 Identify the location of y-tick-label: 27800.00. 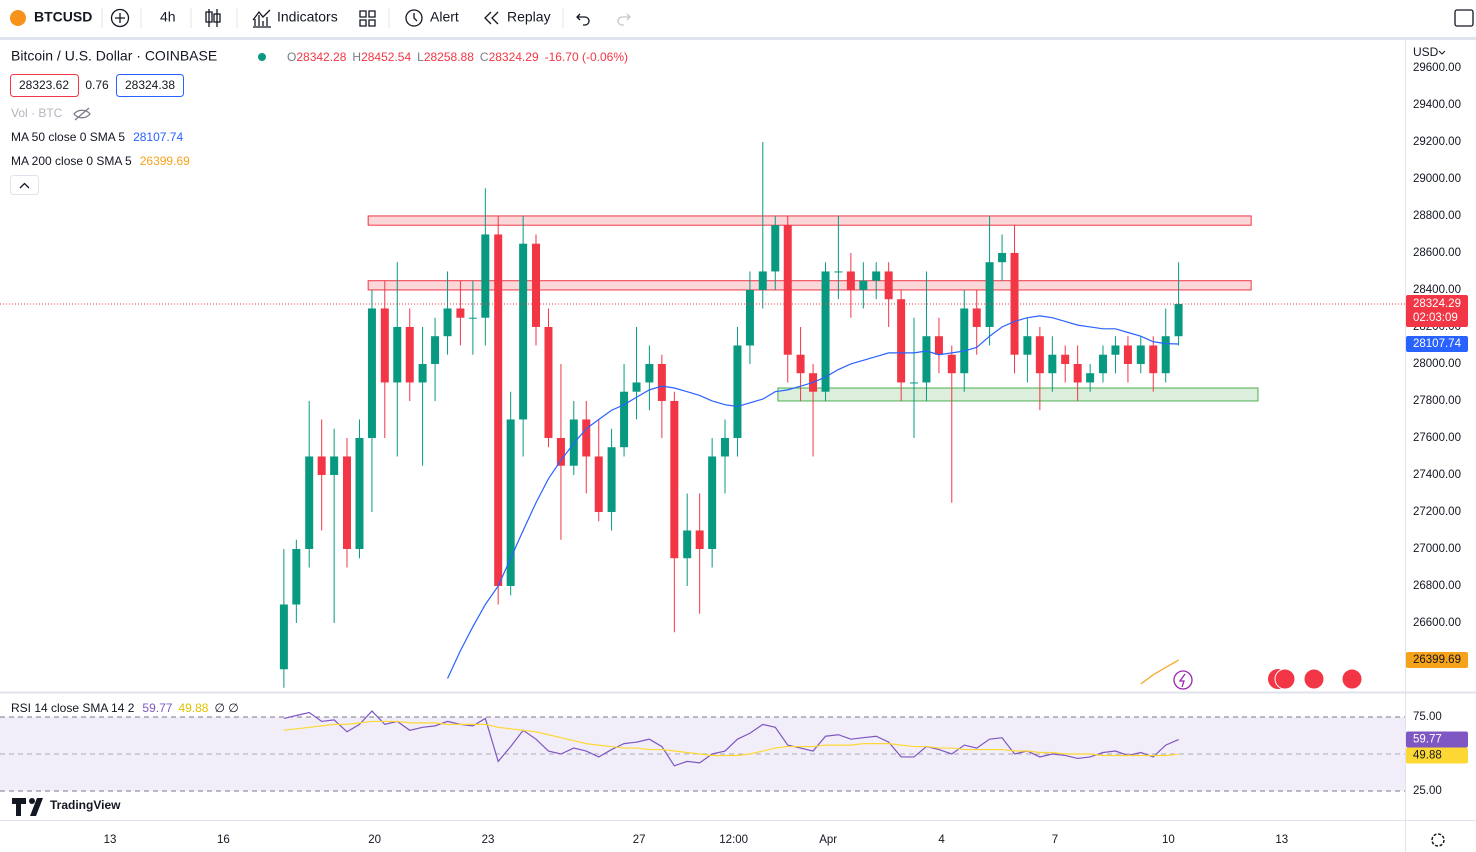
(1437, 401).